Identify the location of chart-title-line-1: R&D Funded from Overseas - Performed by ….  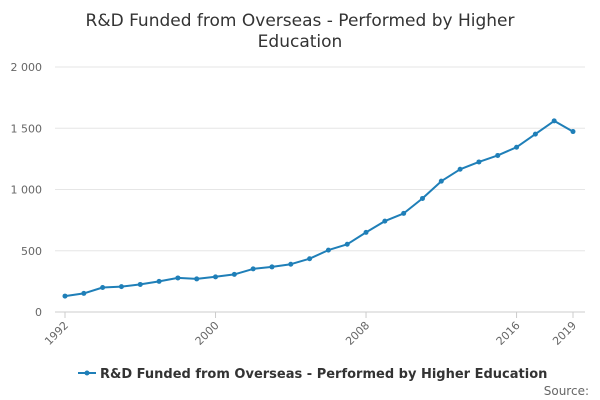
(300, 21).